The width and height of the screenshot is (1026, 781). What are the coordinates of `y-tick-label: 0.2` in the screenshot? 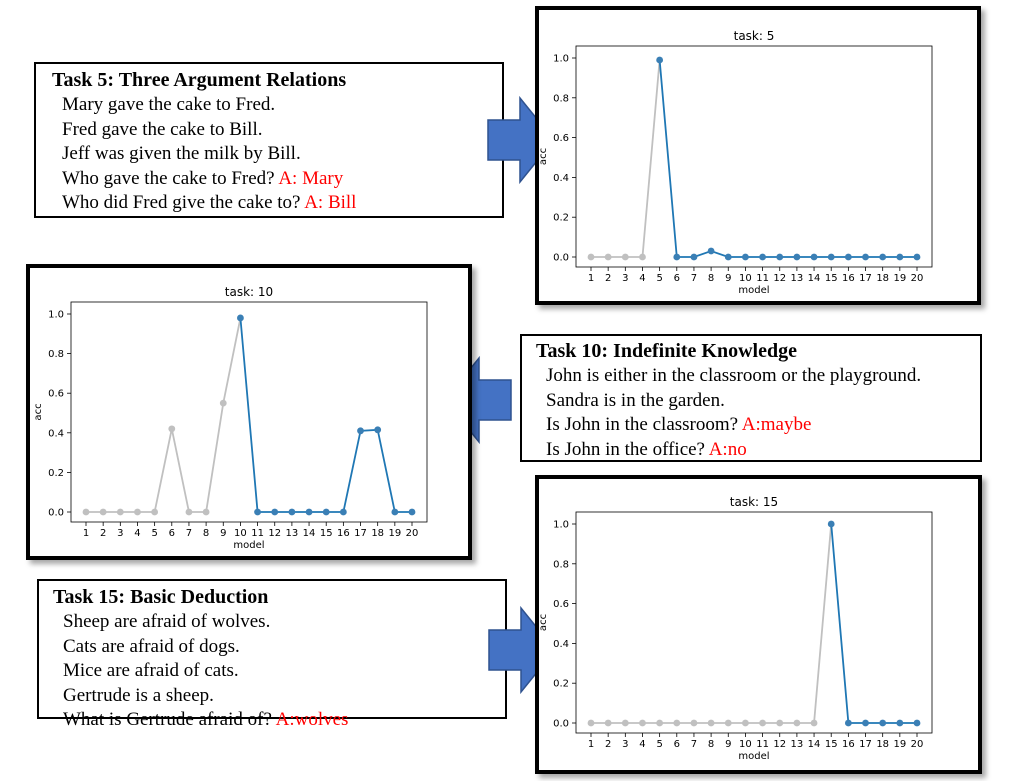 It's located at (56, 473).